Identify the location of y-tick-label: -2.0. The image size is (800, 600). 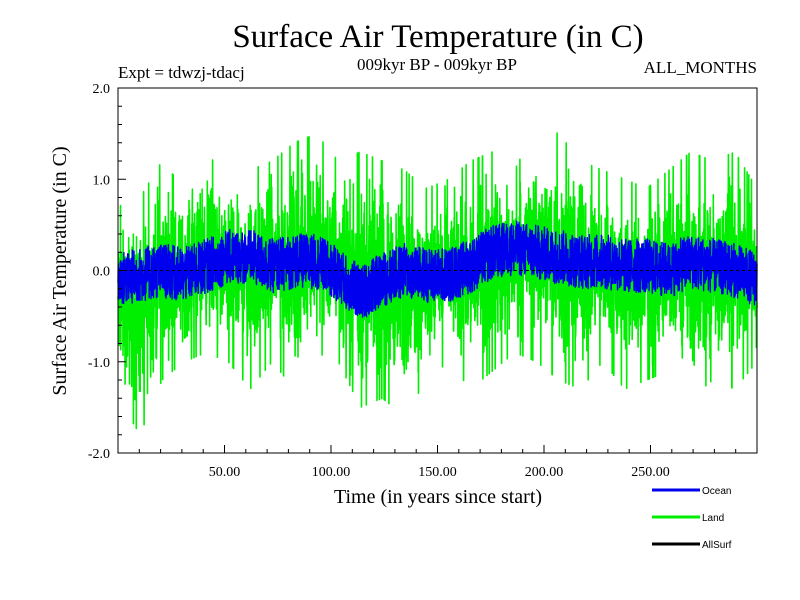
(99, 454).